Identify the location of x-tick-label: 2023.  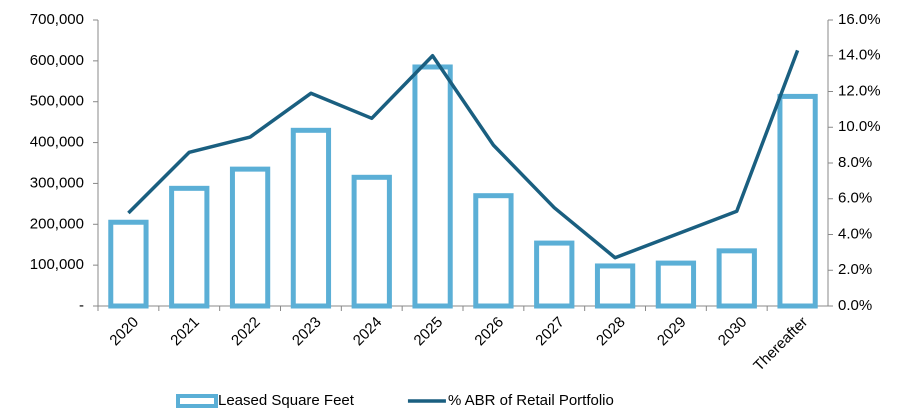
(307, 332).